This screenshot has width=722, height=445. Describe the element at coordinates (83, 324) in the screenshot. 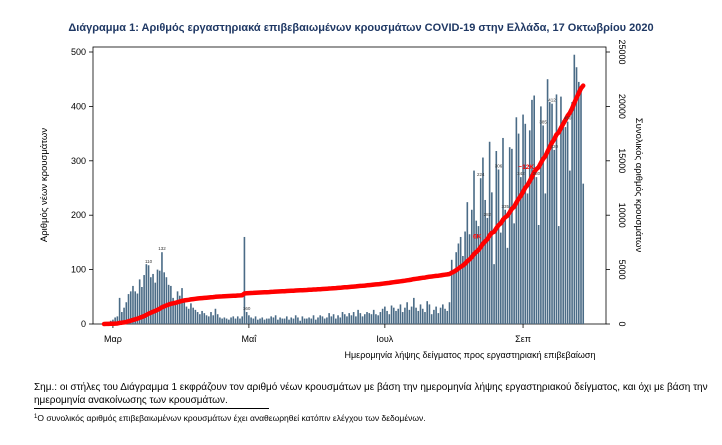

I see `y-tick-label: 0` at that location.